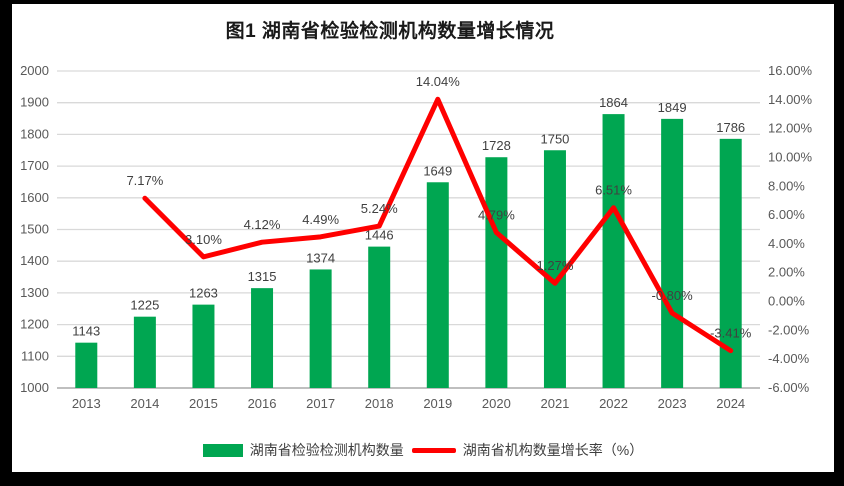 The image size is (844, 486). I want to click on right-axis-tick-label: -6.00%, so click(789, 387).